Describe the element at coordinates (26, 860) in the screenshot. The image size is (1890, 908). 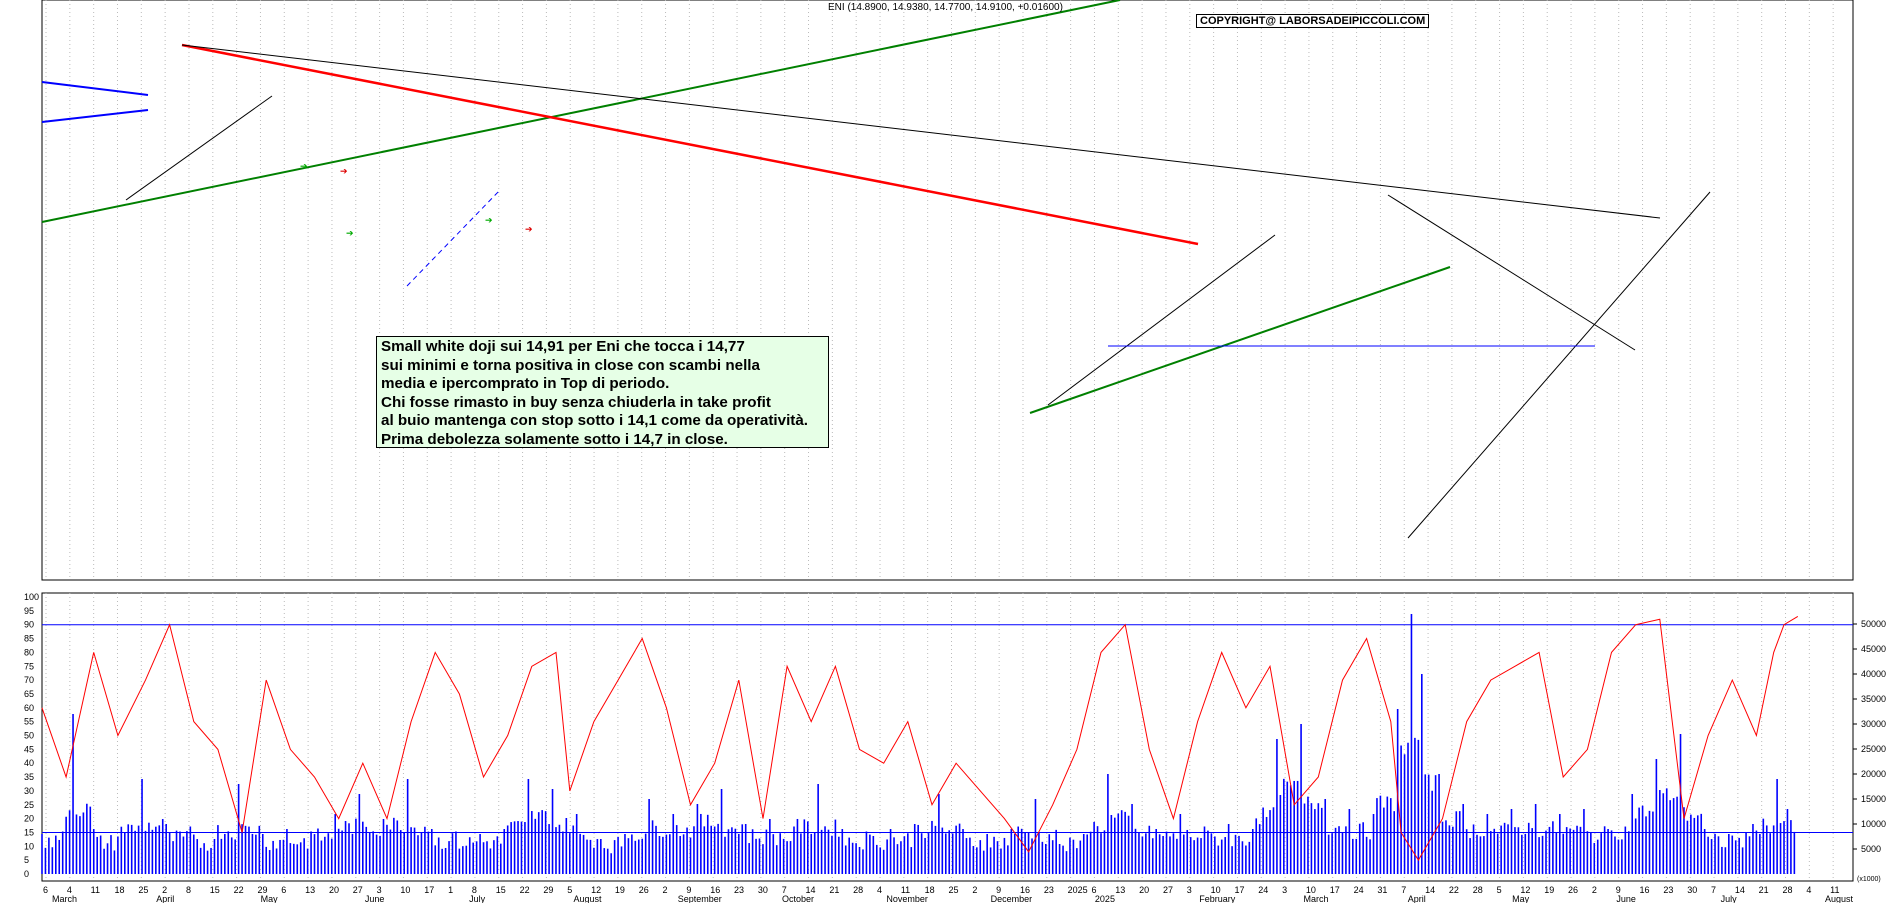
I see `oscillator-tick-label: 5` at that location.